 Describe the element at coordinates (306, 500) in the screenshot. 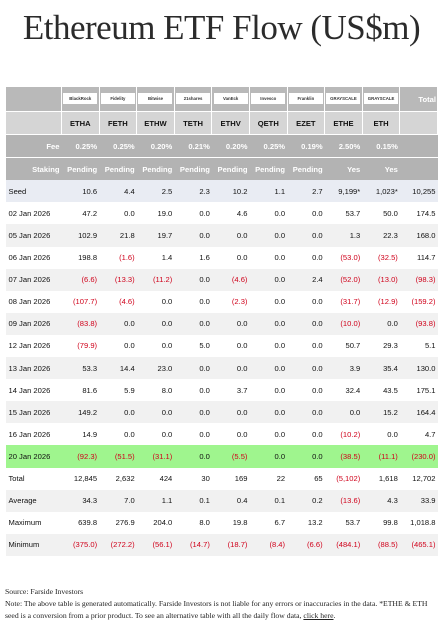

I see `cell: 0.2` at that location.